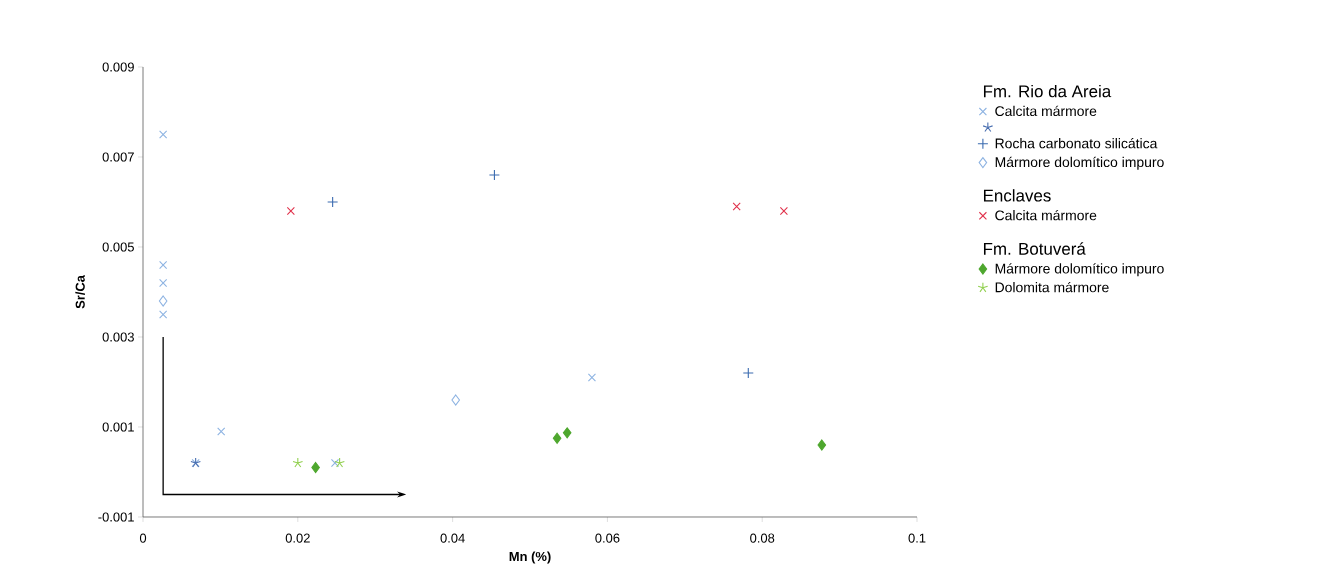 The height and width of the screenshot is (576, 1343). What do you see at coordinates (530, 557) in the screenshot?
I see `x-axis-title: Mn (%)` at bounding box center [530, 557].